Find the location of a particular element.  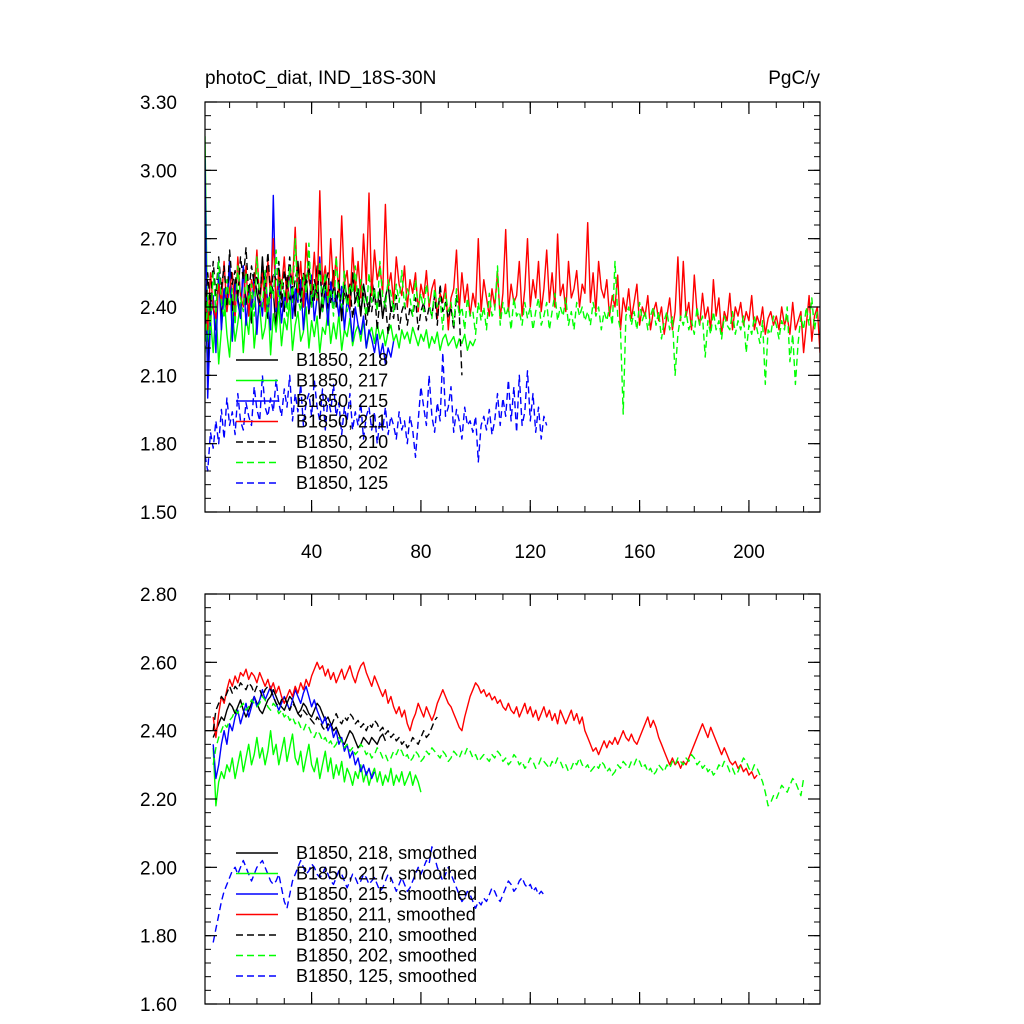

chart-title: photoC_diat, IND_18S-30N is located at coordinates (320, 78).